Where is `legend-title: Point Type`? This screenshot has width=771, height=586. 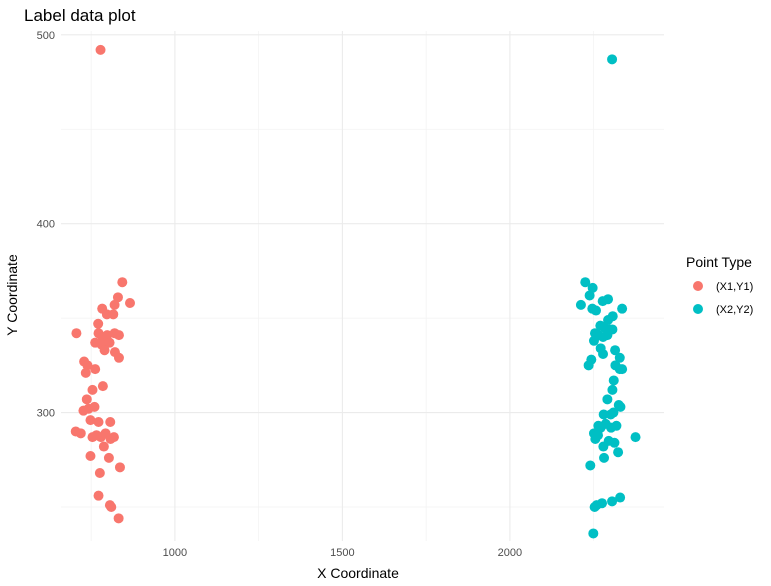 legend-title: Point Type is located at coordinates (719, 262).